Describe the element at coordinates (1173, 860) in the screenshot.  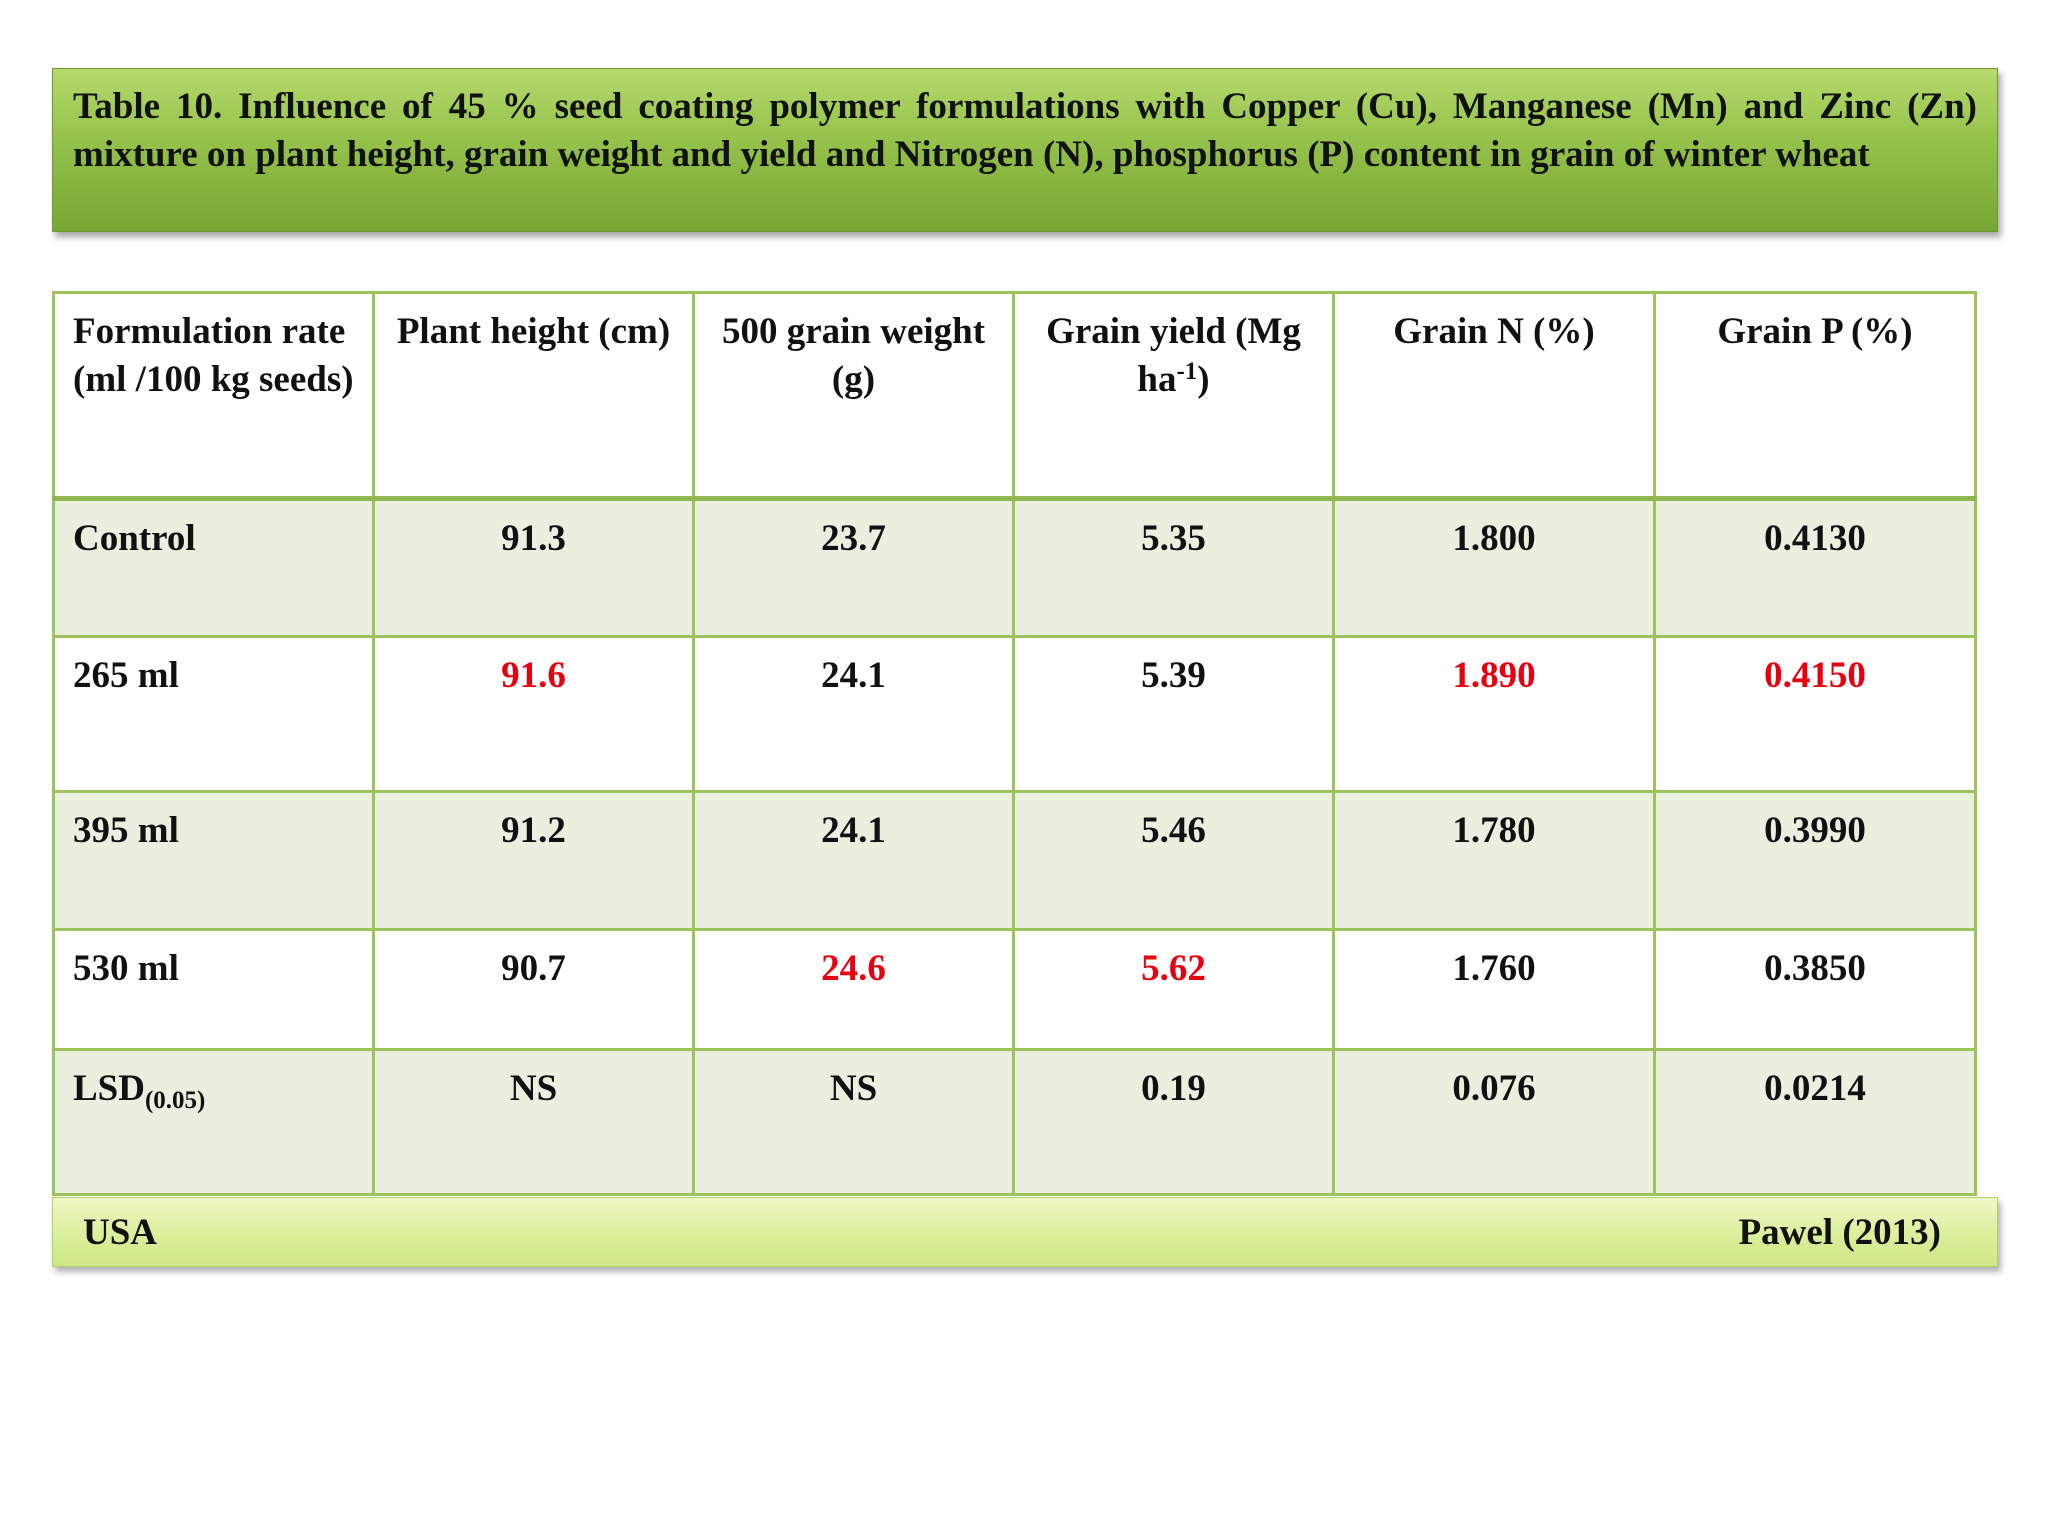
I see `cell-grain-yield: 5.46` at that location.